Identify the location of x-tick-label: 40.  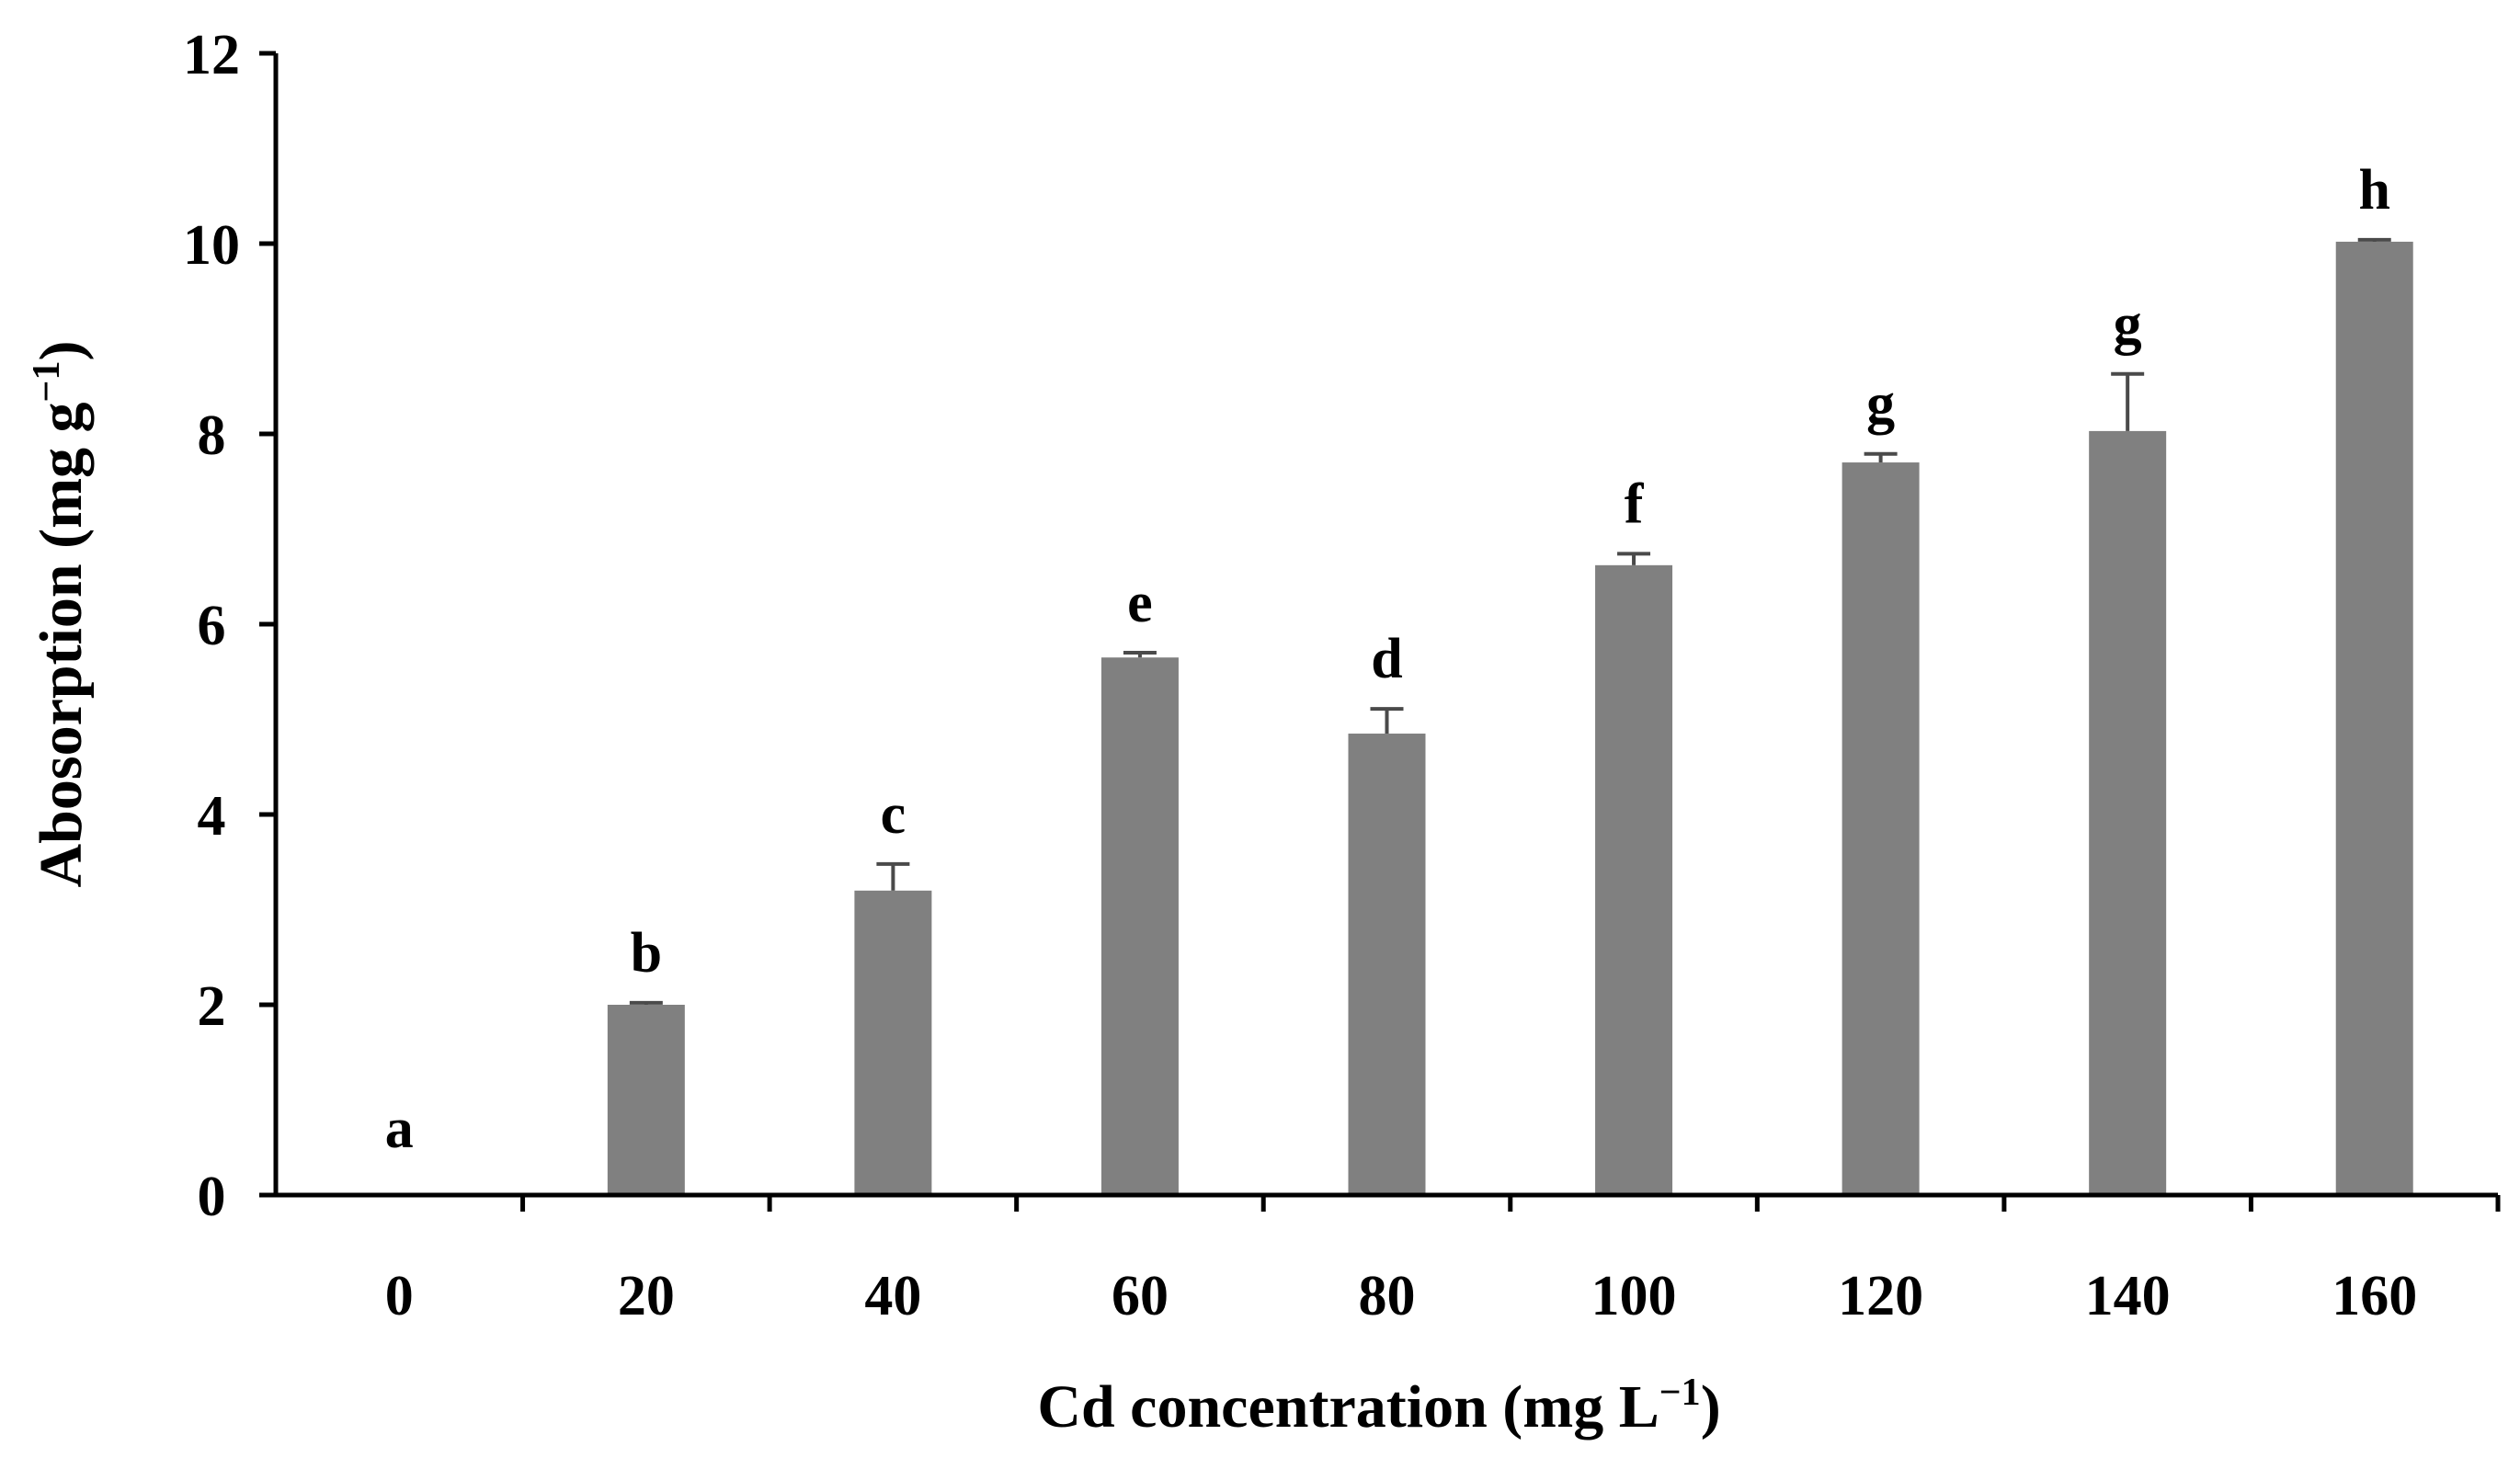
(892, 1296).